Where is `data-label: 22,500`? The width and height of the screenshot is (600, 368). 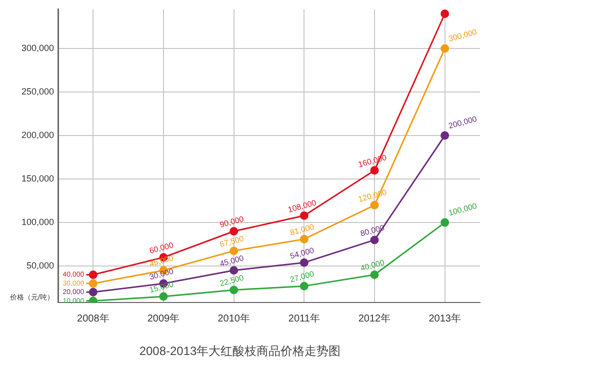
data-label: 22,500 is located at coordinates (232, 280).